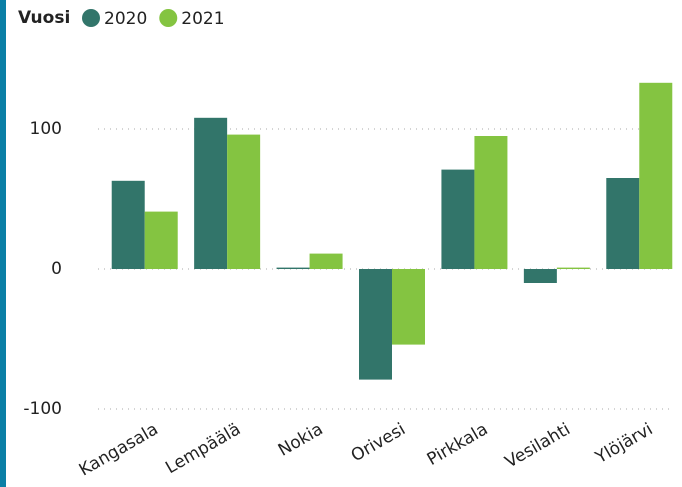 The image size is (682, 487). What do you see at coordinates (119, 449) in the screenshot?
I see `x-tick-label: Kangasala` at bounding box center [119, 449].